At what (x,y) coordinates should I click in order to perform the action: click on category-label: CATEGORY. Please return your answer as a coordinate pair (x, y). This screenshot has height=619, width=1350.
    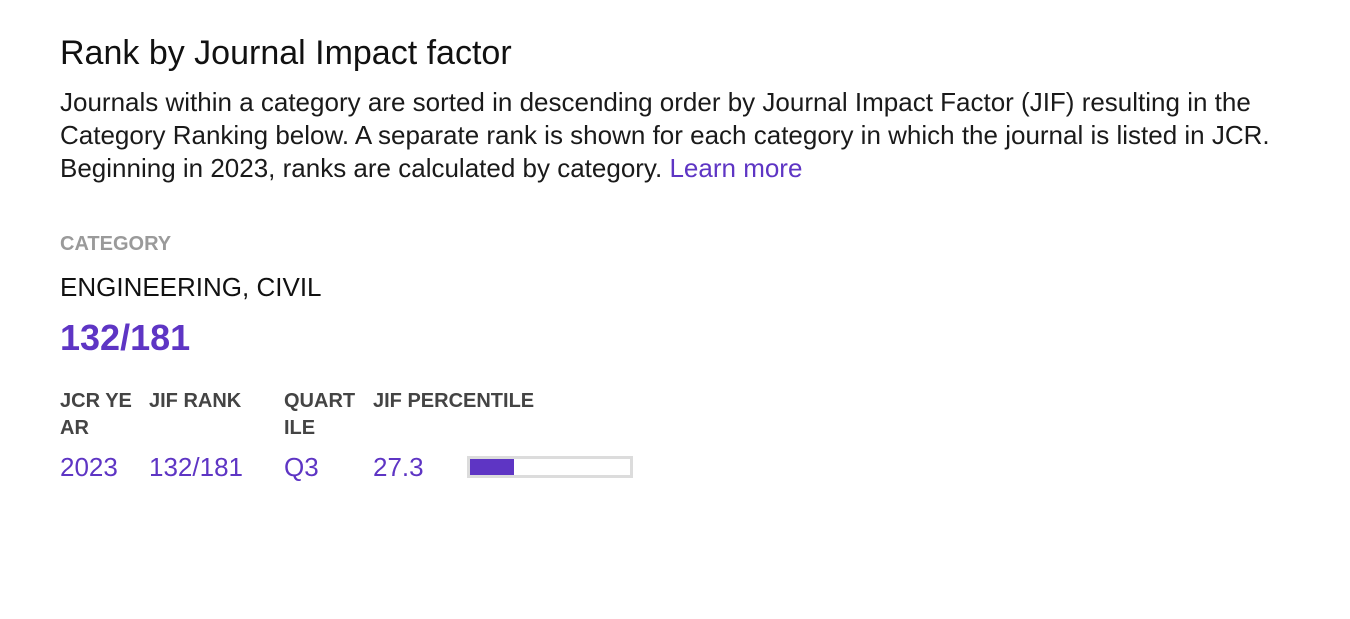
    Looking at the image, I should click on (116, 244).